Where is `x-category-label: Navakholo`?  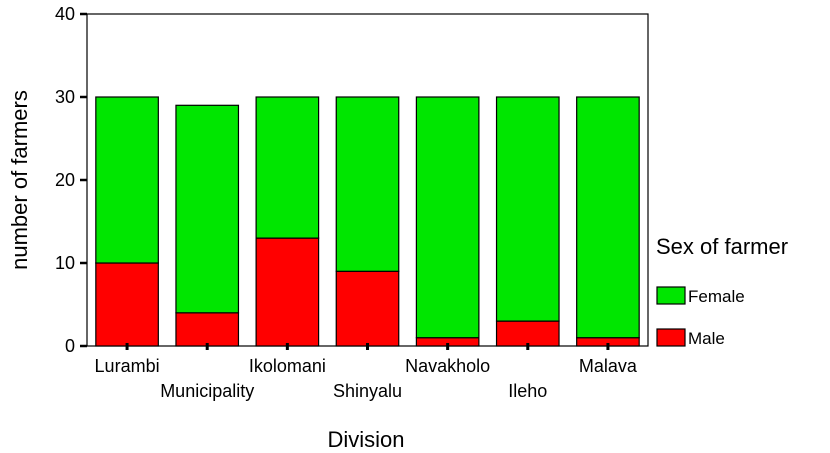
x-category-label: Navakholo is located at coordinates (447, 366).